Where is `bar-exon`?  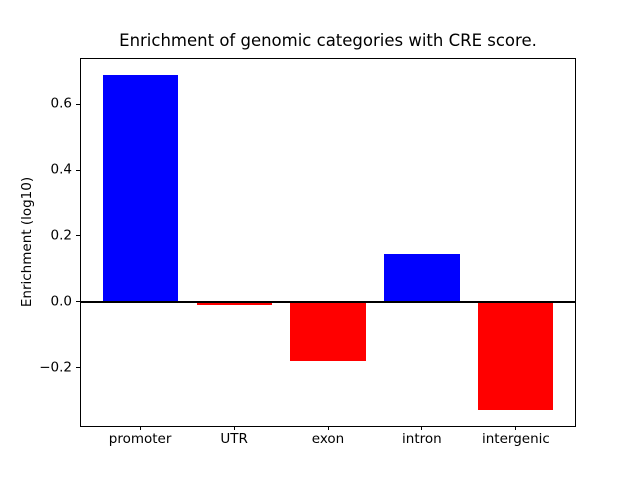 bar-exon is located at coordinates (328, 331).